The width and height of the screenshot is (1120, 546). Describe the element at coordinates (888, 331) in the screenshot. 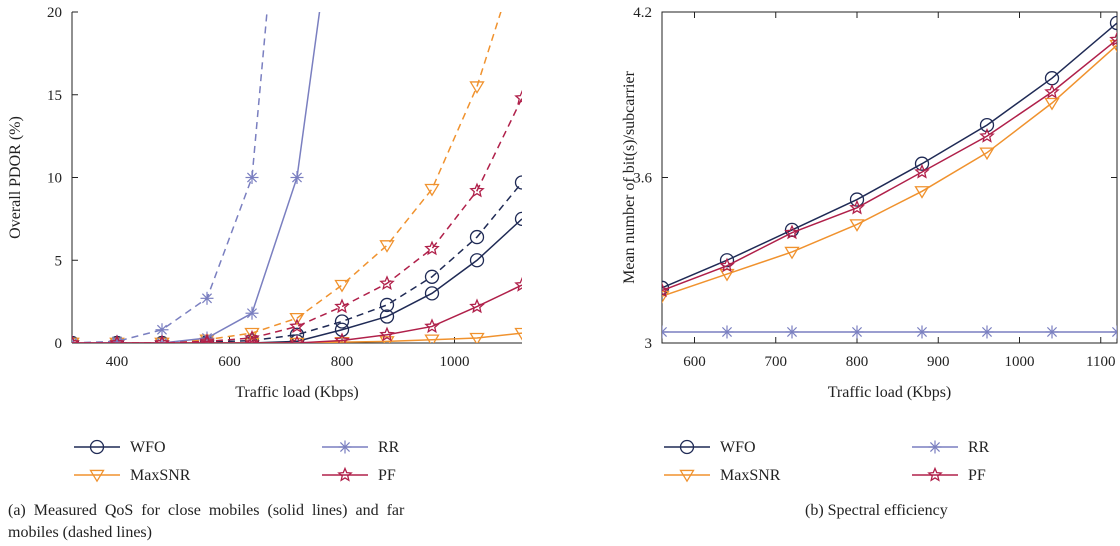

I see `series-rr` at that location.